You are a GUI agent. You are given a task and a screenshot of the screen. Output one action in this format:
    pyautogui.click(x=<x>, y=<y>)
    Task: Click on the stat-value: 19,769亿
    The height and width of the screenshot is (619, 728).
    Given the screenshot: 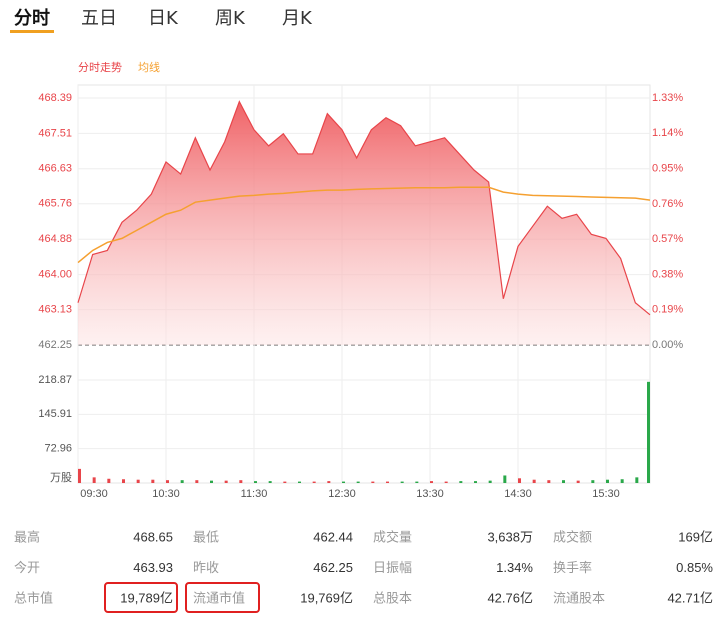 What is the action you would take?
    pyautogui.click(x=326, y=597)
    